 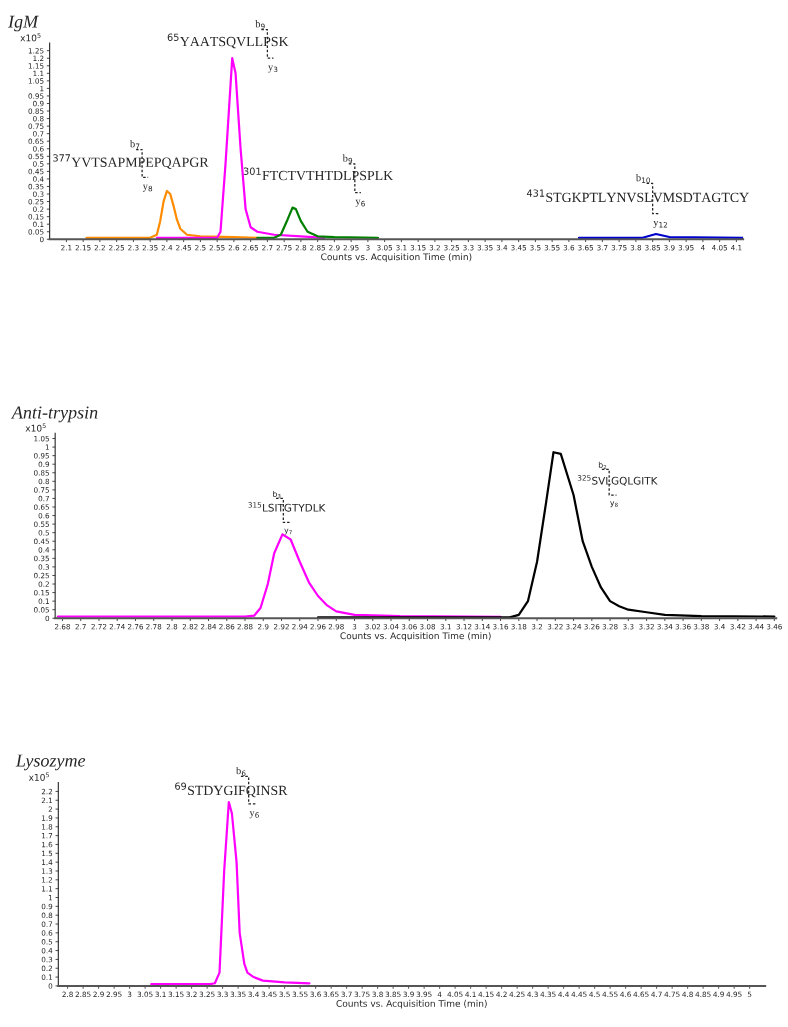 I want to click on annotation: y$_{3}$, so click(x=273, y=69).